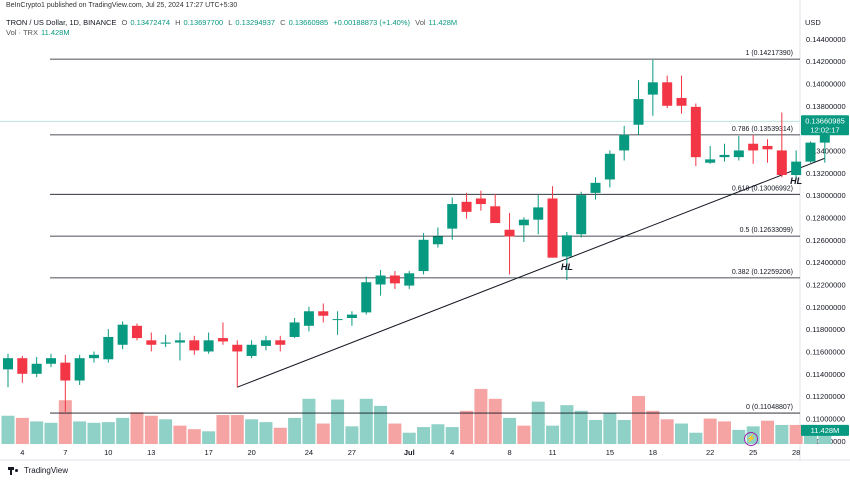  What do you see at coordinates (825, 418) in the screenshot?
I see `y-tick-label: 0.11000000` at bounding box center [825, 418].